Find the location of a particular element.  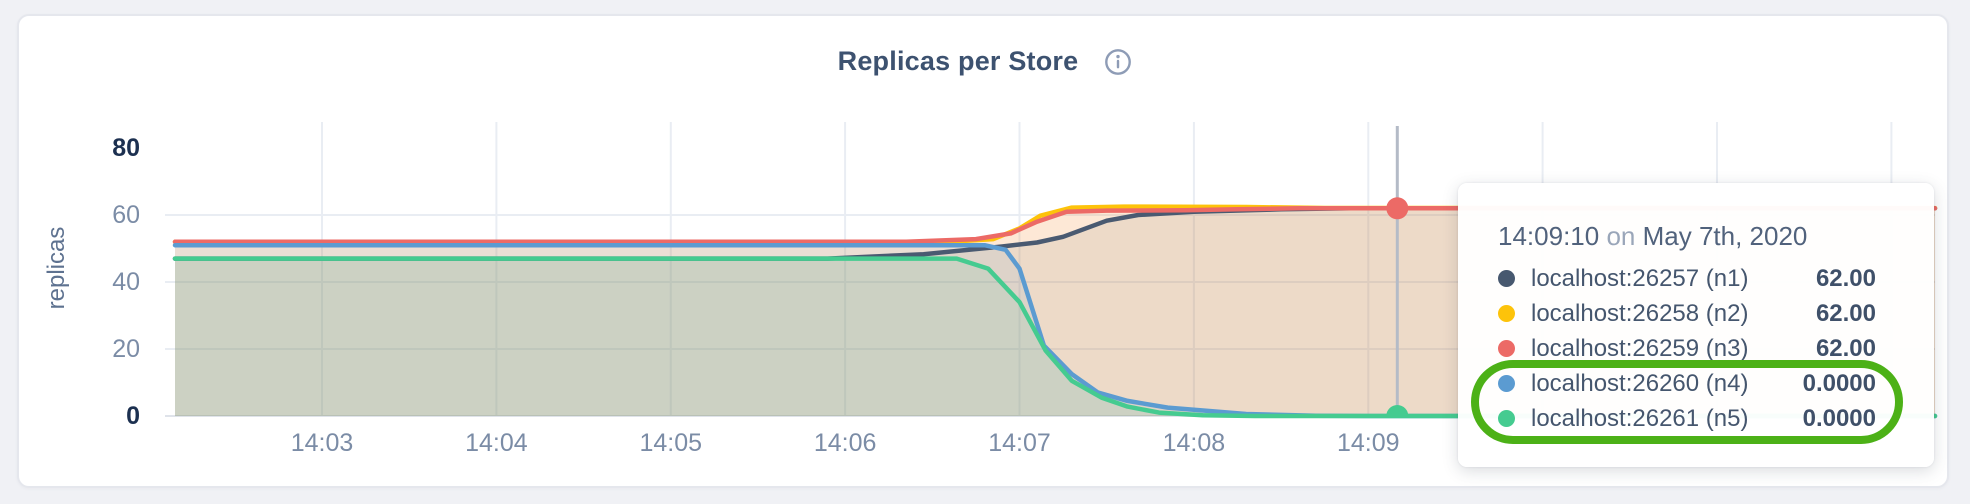

info-icon is located at coordinates (1118, 62).